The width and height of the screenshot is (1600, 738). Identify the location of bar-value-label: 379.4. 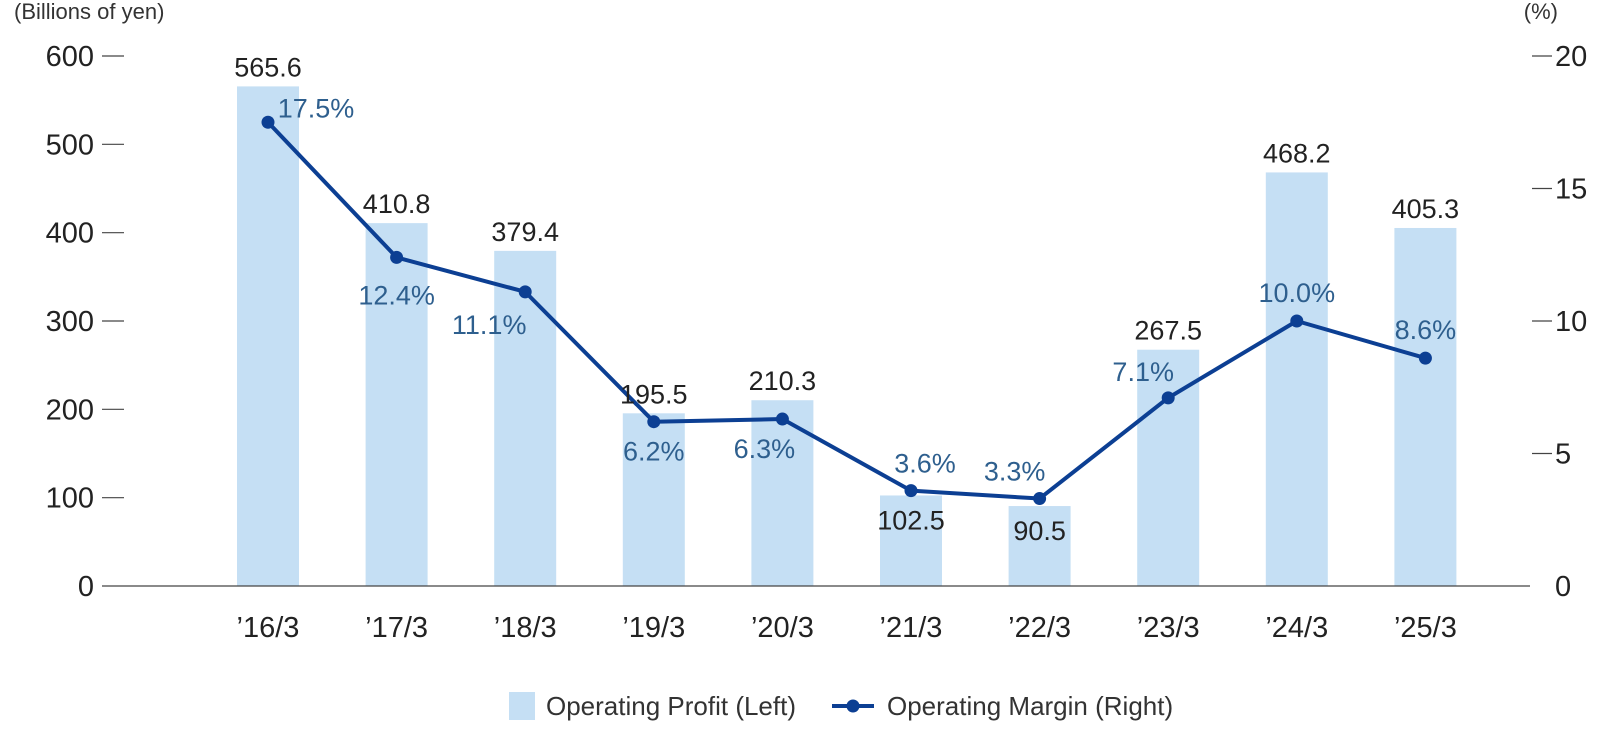
(525, 232).